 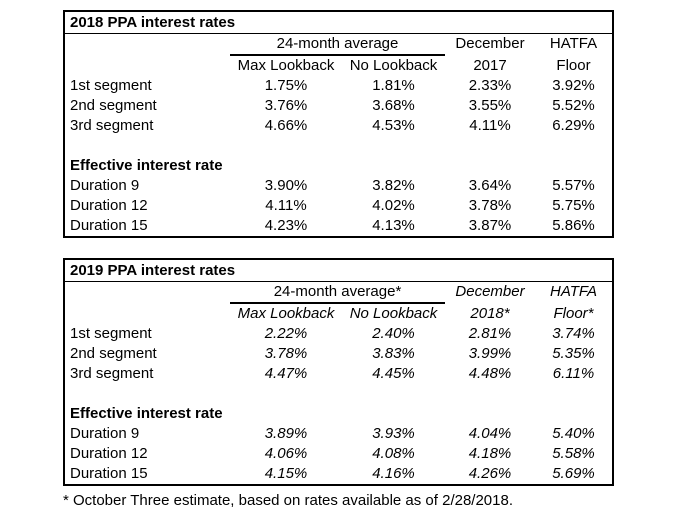 What do you see at coordinates (286, 453) in the screenshot?
I see `rate-value: 4.06%` at bounding box center [286, 453].